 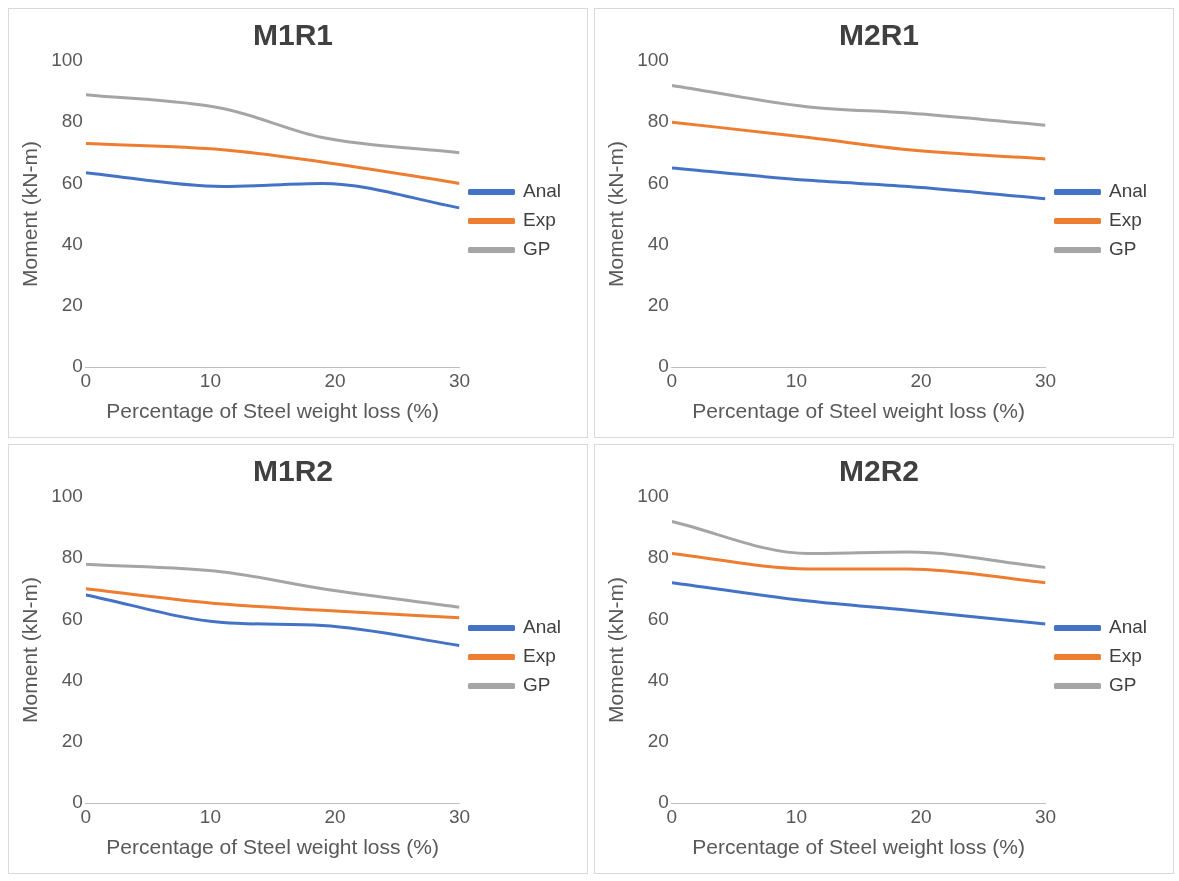 I want to click on chart-title: M1R2, so click(x=293, y=471).